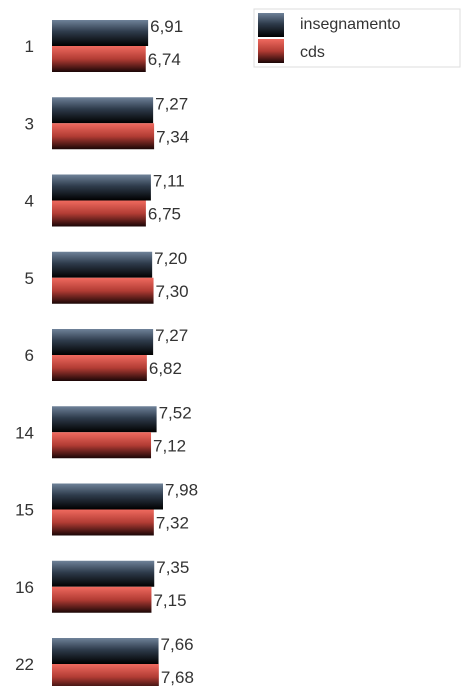 The height and width of the screenshot is (686, 471). I want to click on category-label-3: 3, so click(29, 123).